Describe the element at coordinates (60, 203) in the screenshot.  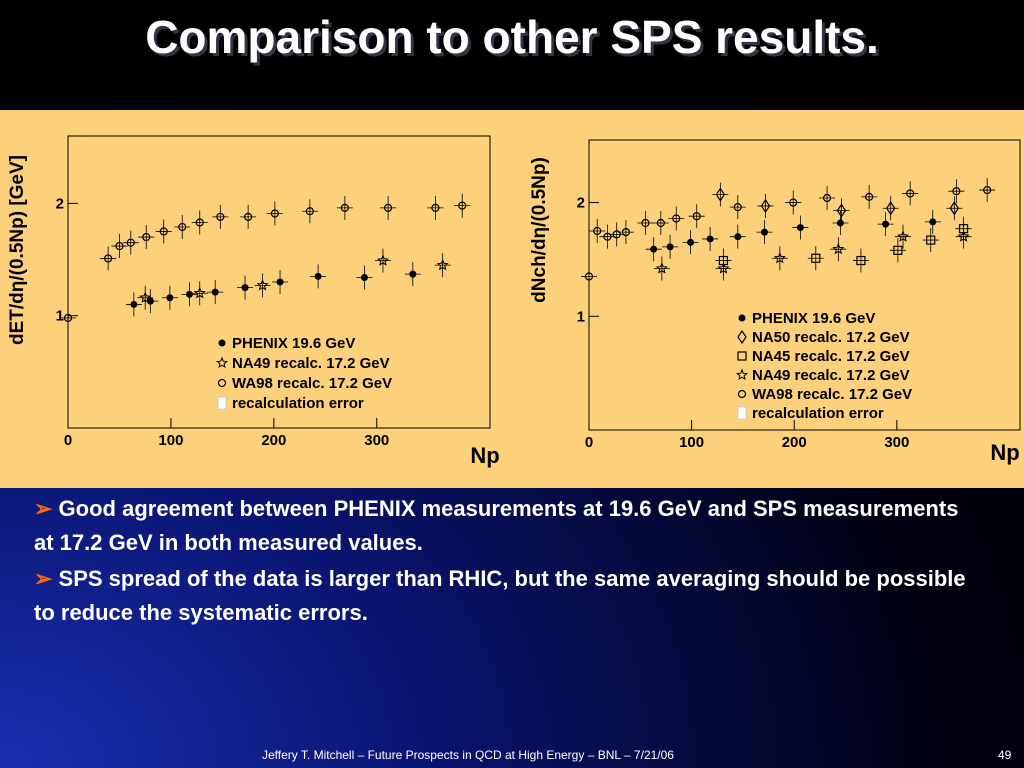
I see `y-tick-label: 2` at that location.